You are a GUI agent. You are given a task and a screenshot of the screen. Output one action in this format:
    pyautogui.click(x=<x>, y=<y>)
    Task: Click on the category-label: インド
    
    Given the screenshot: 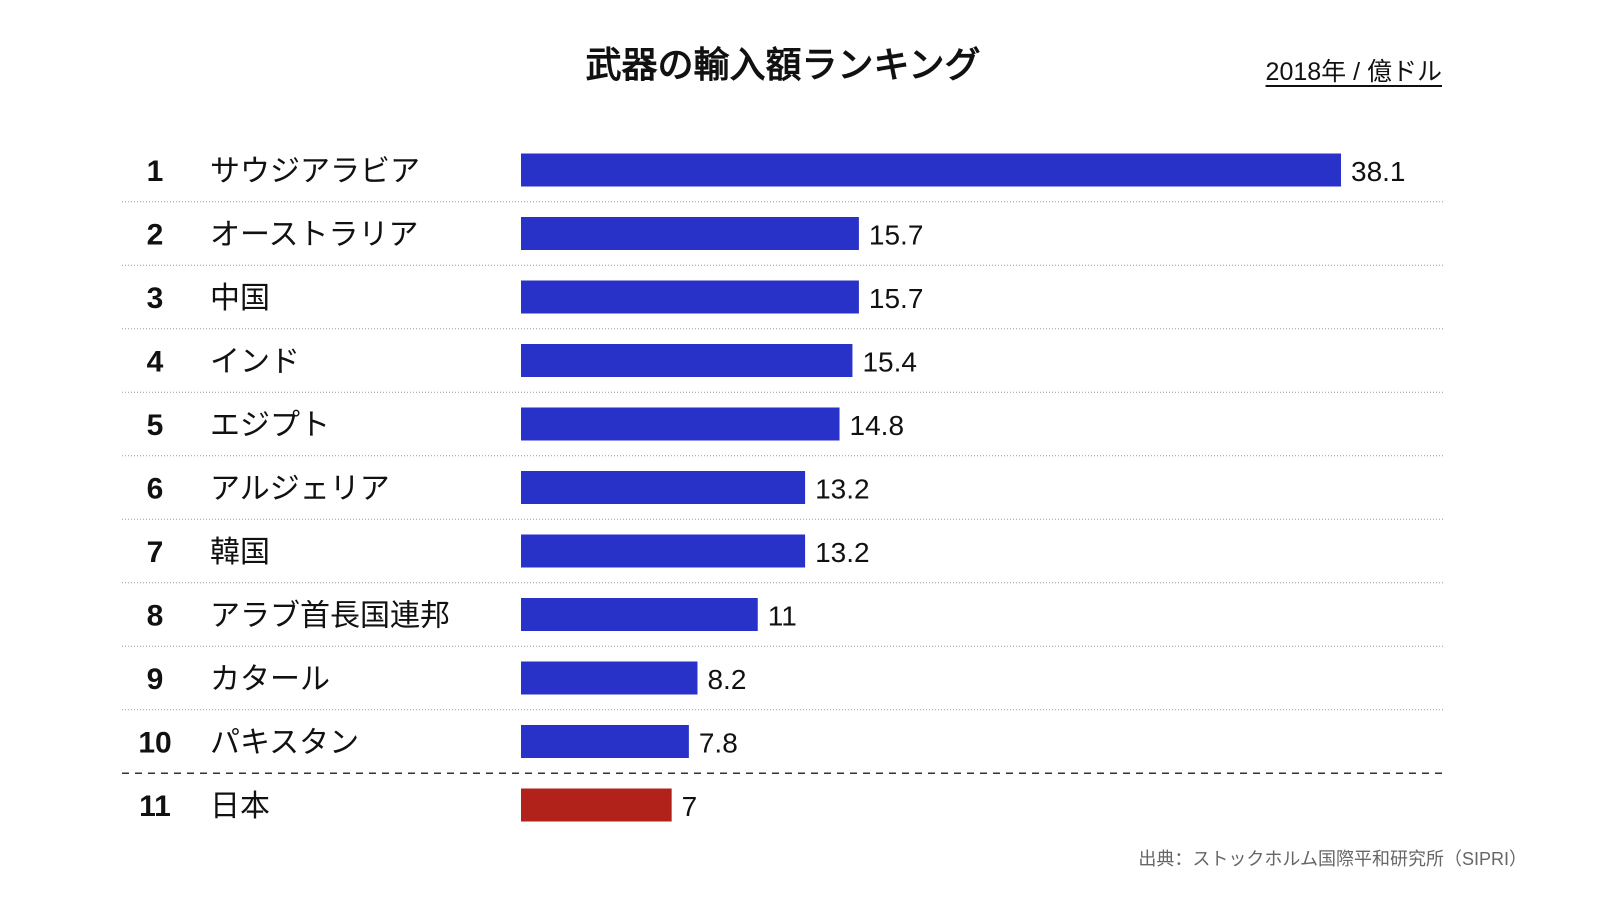 What is the action you would take?
    pyautogui.click(x=255, y=362)
    